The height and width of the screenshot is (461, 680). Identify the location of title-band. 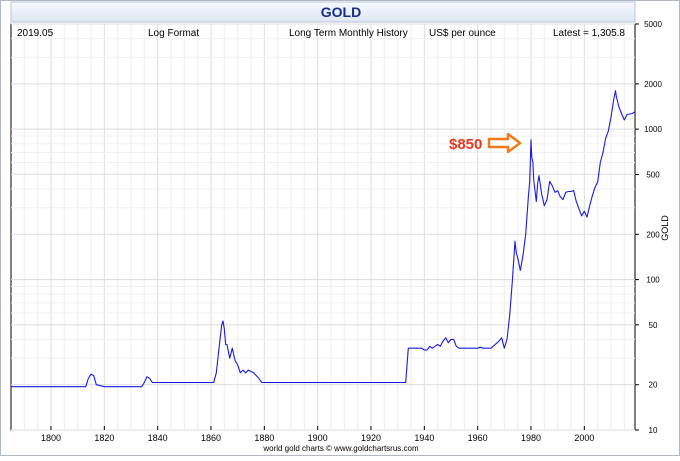
(323, 12).